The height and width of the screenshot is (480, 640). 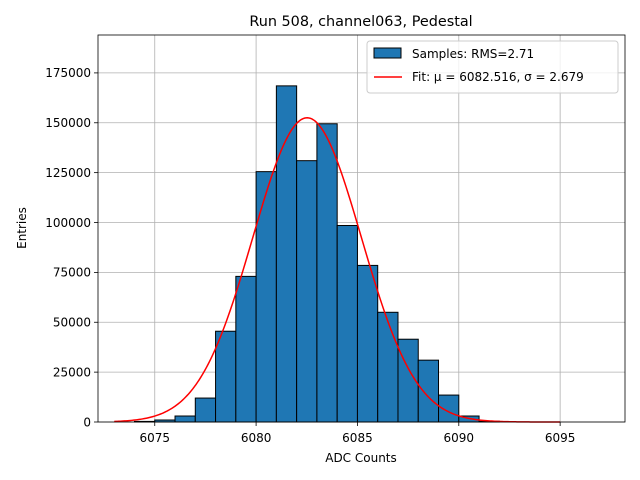 I want to click on x-tick-label: 6095, so click(x=560, y=438).